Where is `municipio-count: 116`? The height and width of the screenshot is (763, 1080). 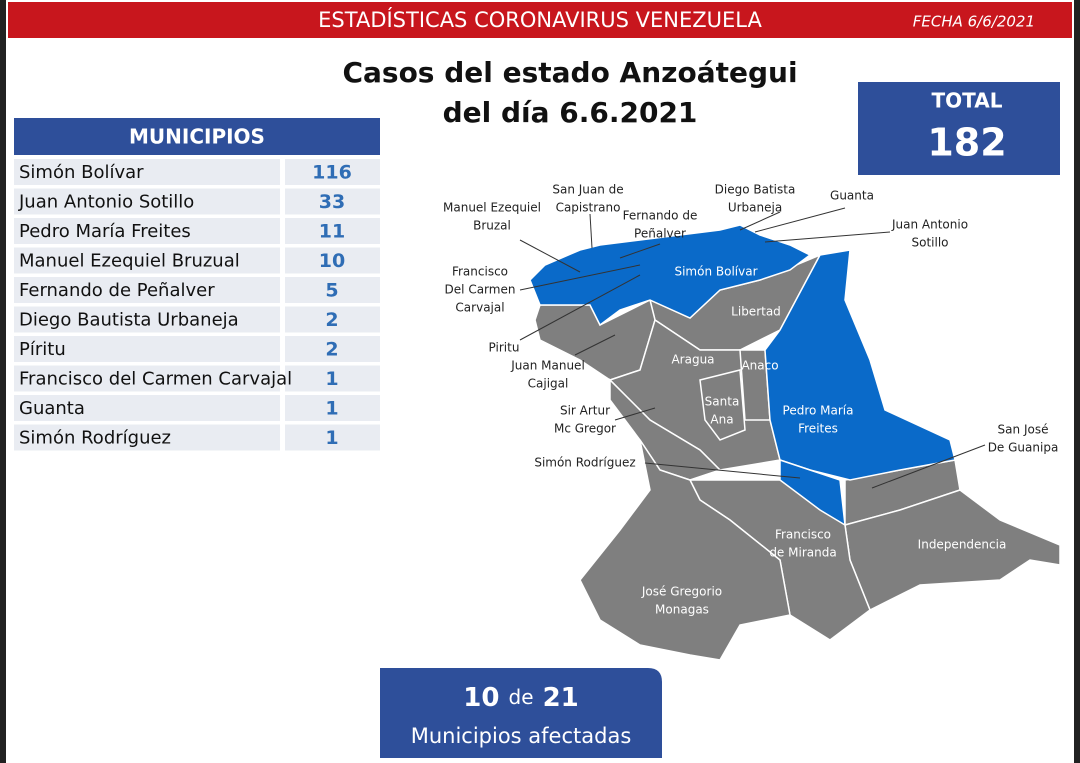
municipio-count: 116 is located at coordinates (332, 173).